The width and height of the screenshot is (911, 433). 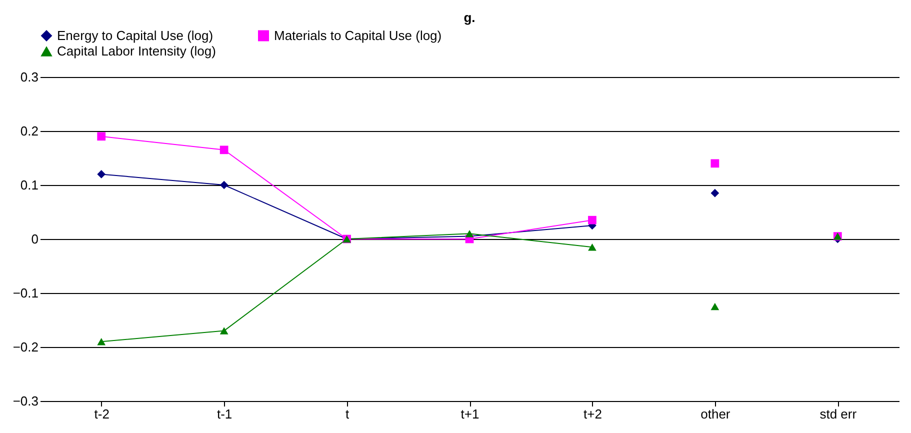 What do you see at coordinates (470, 17) in the screenshot?
I see `chart-title: g.` at bounding box center [470, 17].